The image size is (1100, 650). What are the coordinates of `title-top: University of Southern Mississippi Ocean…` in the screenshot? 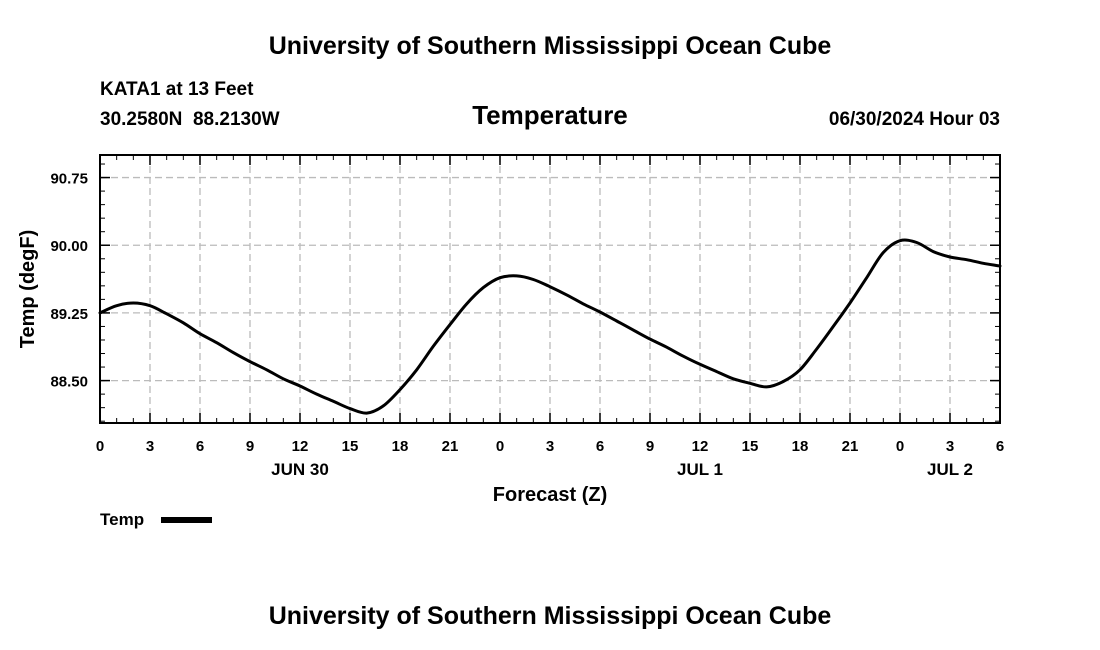 It's located at (550, 46).